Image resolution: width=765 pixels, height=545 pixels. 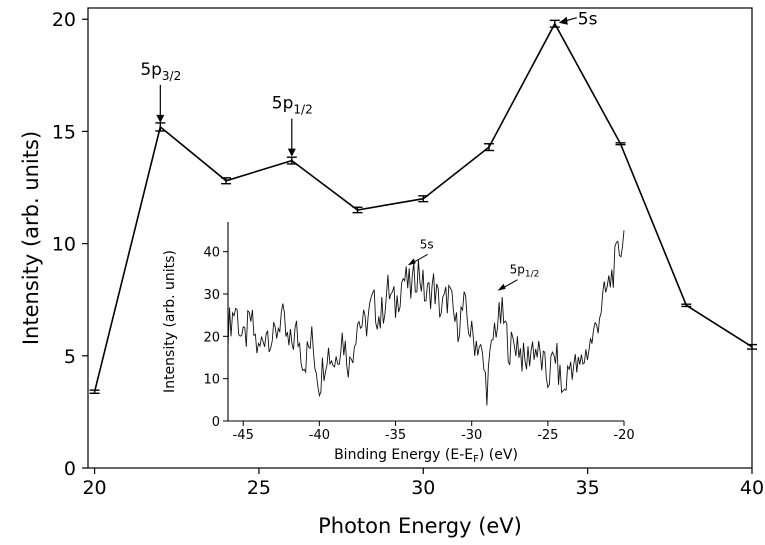 I want to click on x-tick-label: 25, so click(x=259, y=488).